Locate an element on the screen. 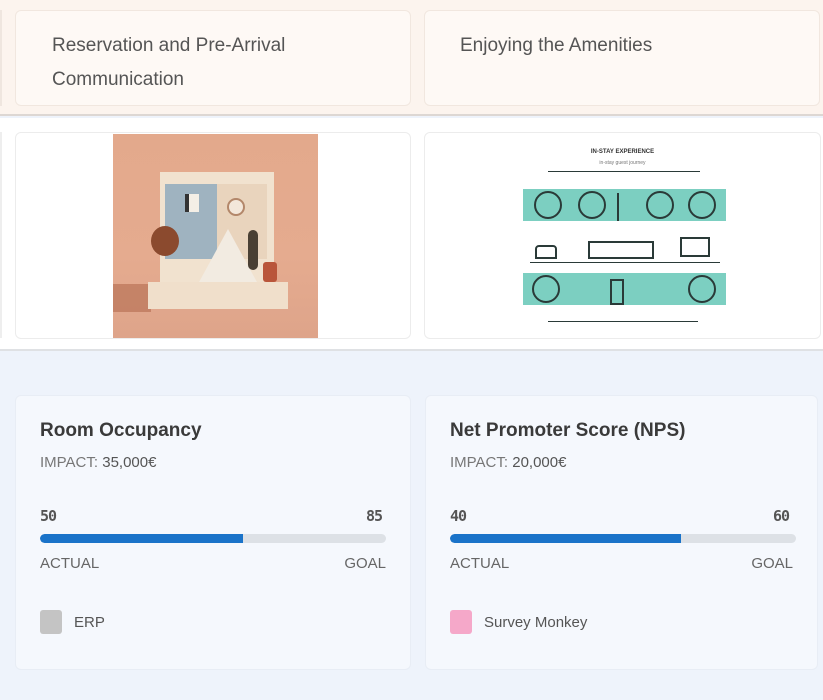 The image size is (823, 700). kpi-actual-value: 50 is located at coordinates (48, 516).